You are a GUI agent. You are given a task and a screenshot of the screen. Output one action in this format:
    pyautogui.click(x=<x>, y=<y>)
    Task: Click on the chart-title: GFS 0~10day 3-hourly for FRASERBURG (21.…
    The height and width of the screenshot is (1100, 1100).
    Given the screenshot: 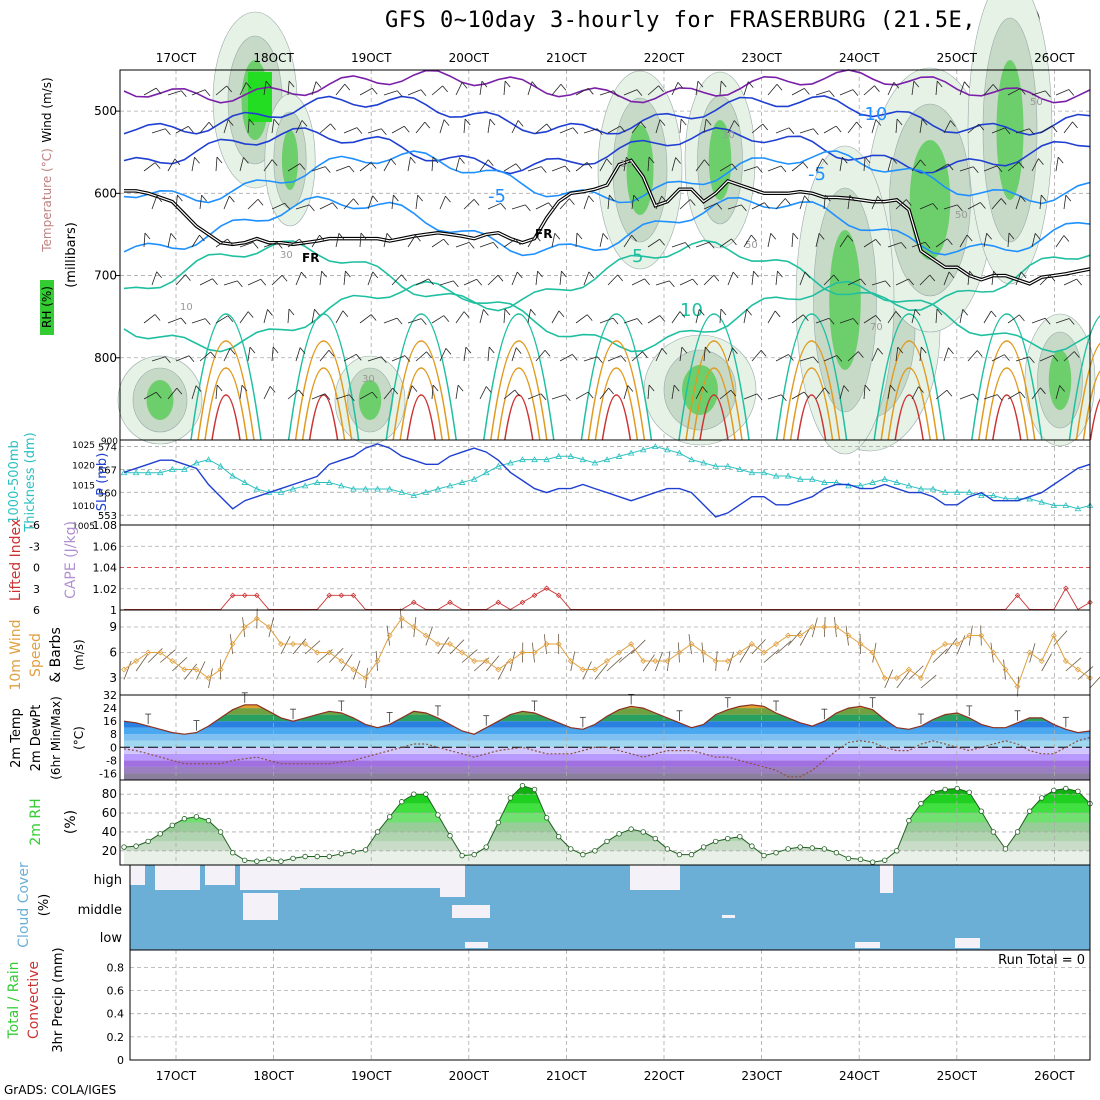 What is the action you would take?
    pyautogui.click(x=715, y=20)
    